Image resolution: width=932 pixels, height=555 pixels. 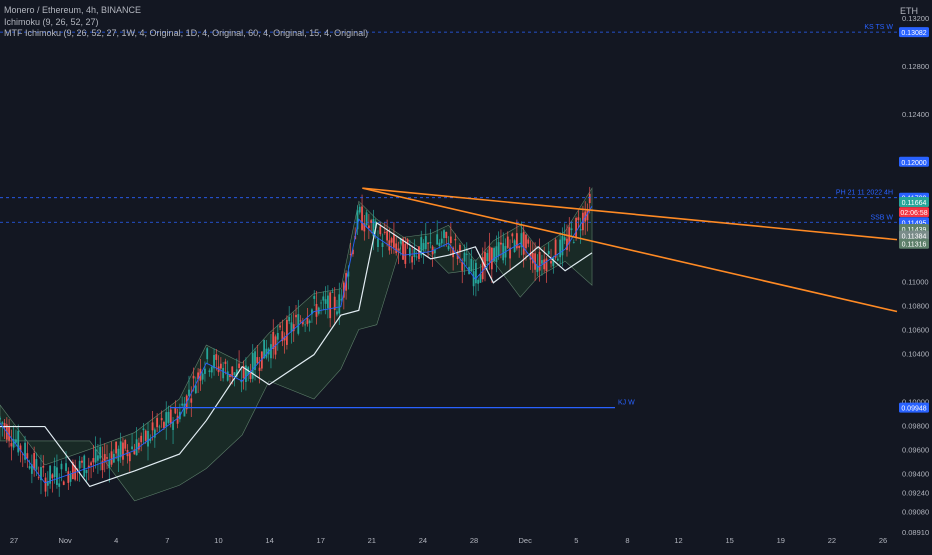 I want to click on x-tick-label: 15, so click(x=729, y=540).